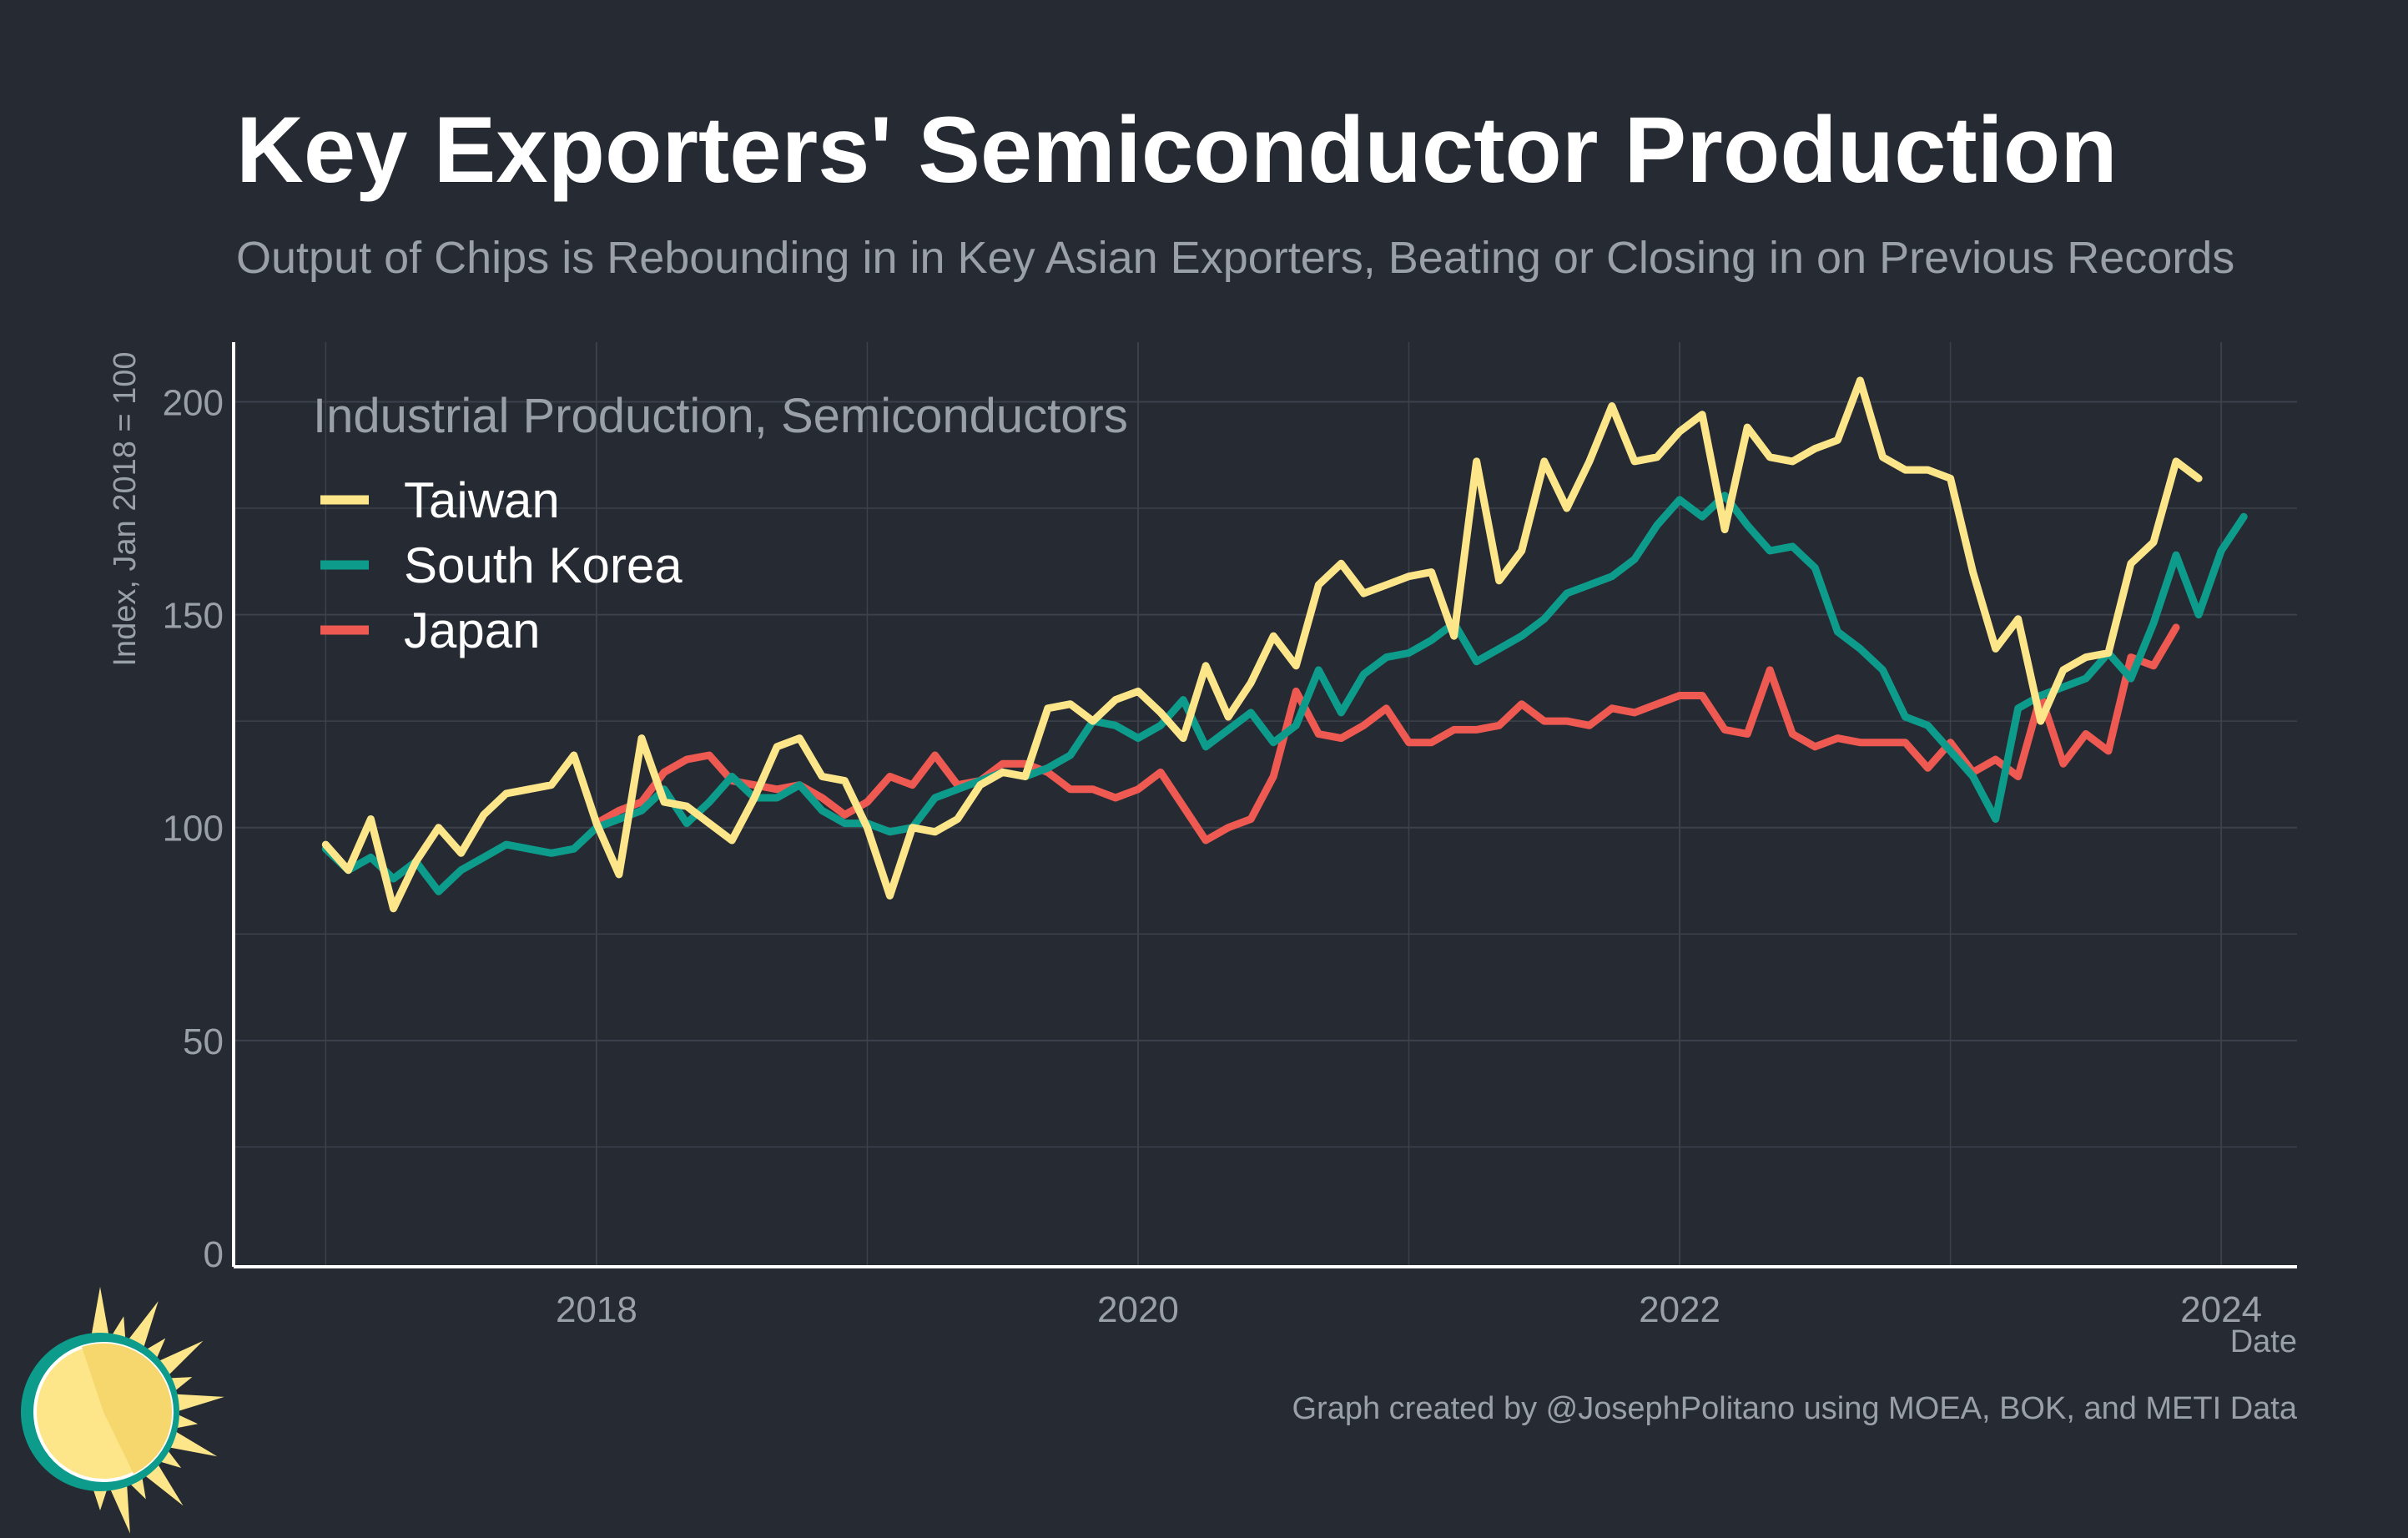 Image resolution: width=2408 pixels, height=1538 pixels. Describe the element at coordinates (100, 1317) in the screenshot. I see `sun-ray` at that location.